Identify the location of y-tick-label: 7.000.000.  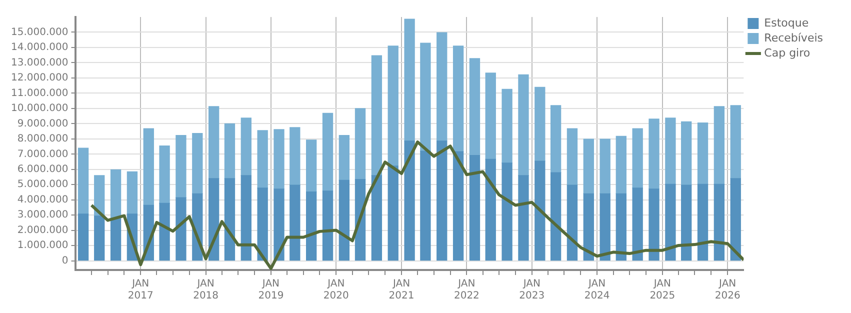
(42, 154).